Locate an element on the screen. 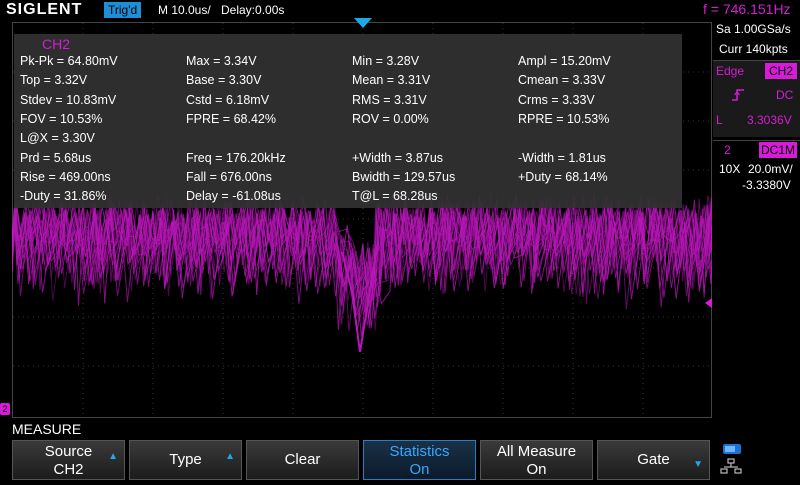 The width and height of the screenshot is (800, 485). softkey-label: Clear is located at coordinates (302, 459).